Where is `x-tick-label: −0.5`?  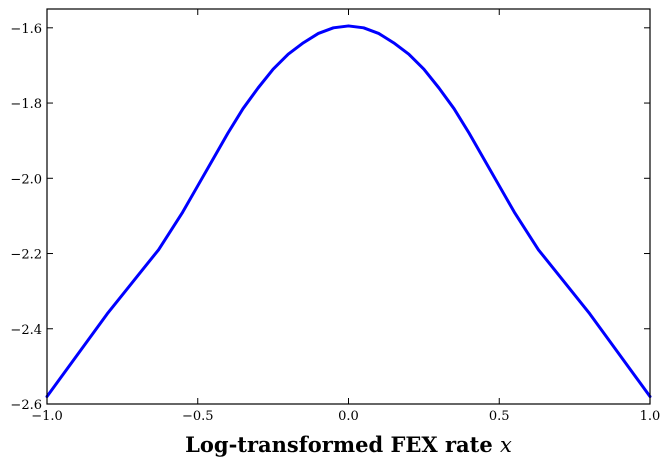 x-tick-label: −0.5 is located at coordinates (198, 416).